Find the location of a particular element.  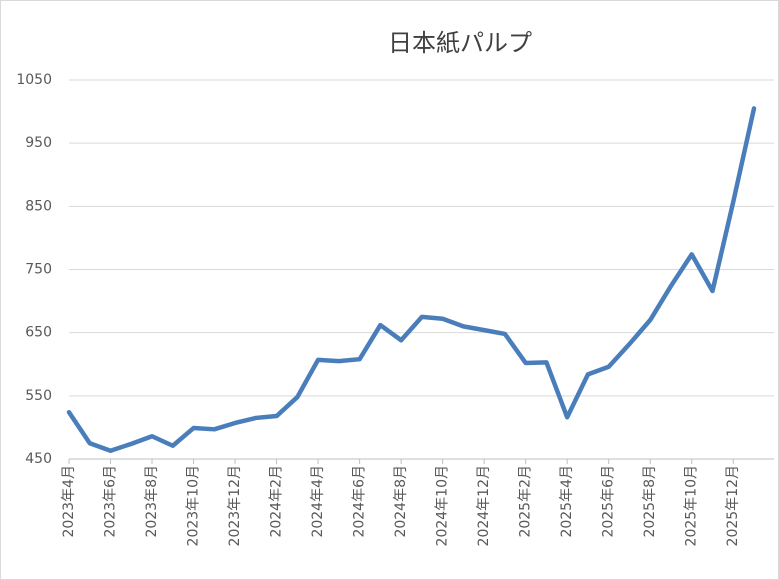

x-tick-label: 2023年12月 is located at coordinates (235, 505).